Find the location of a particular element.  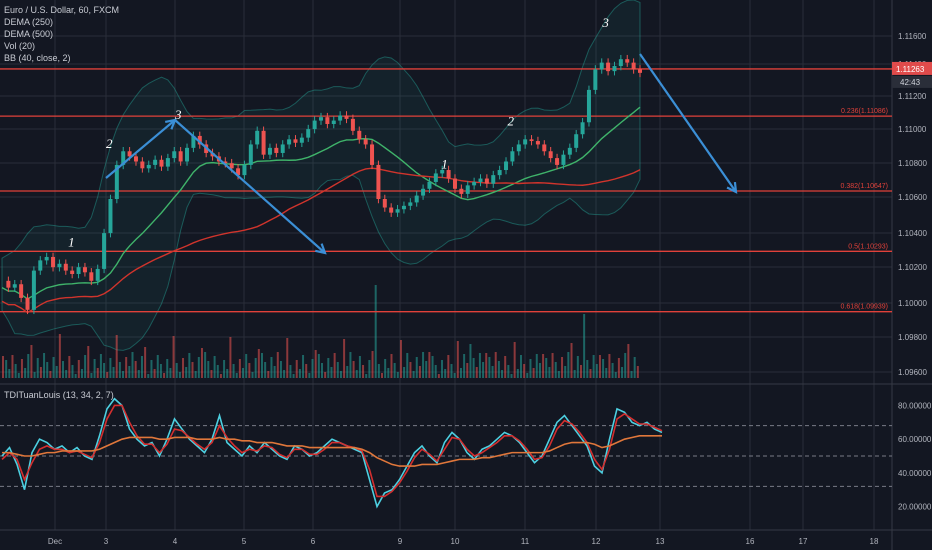

wave-arrow-down is located at coordinates (250, 186).